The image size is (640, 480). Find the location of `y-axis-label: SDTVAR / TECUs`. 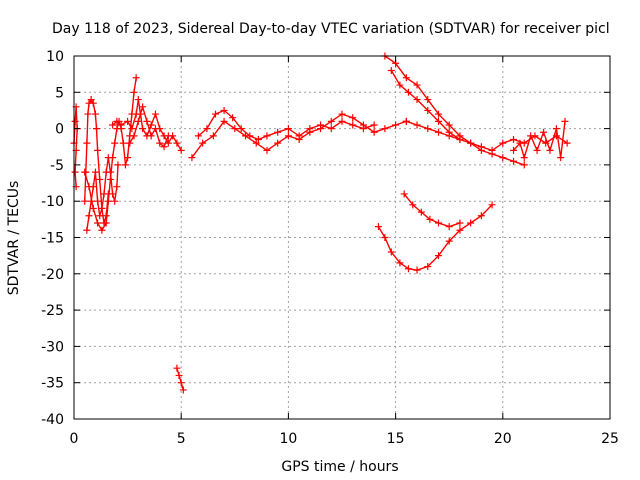

y-axis-label: SDTVAR / TECUs is located at coordinates (14, 238).